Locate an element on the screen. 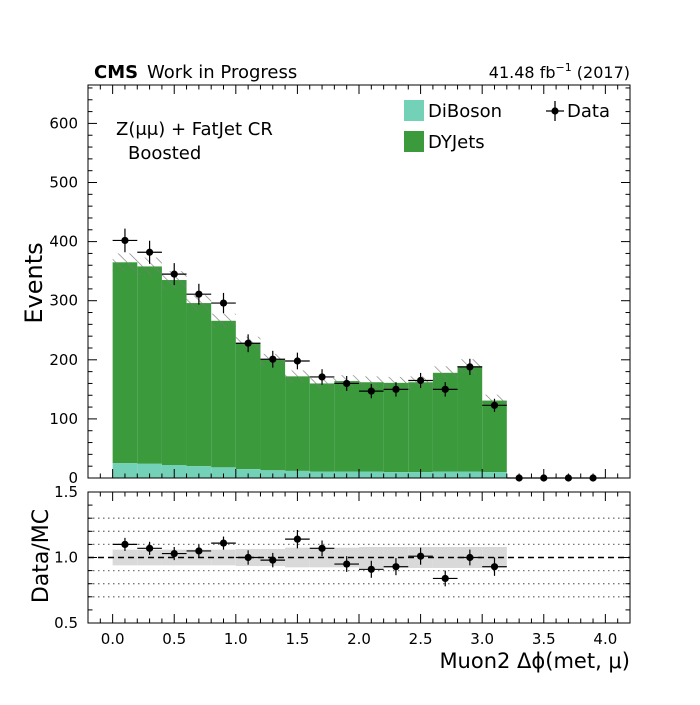  legend-label-dyjets: DYJets is located at coordinates (456, 142).